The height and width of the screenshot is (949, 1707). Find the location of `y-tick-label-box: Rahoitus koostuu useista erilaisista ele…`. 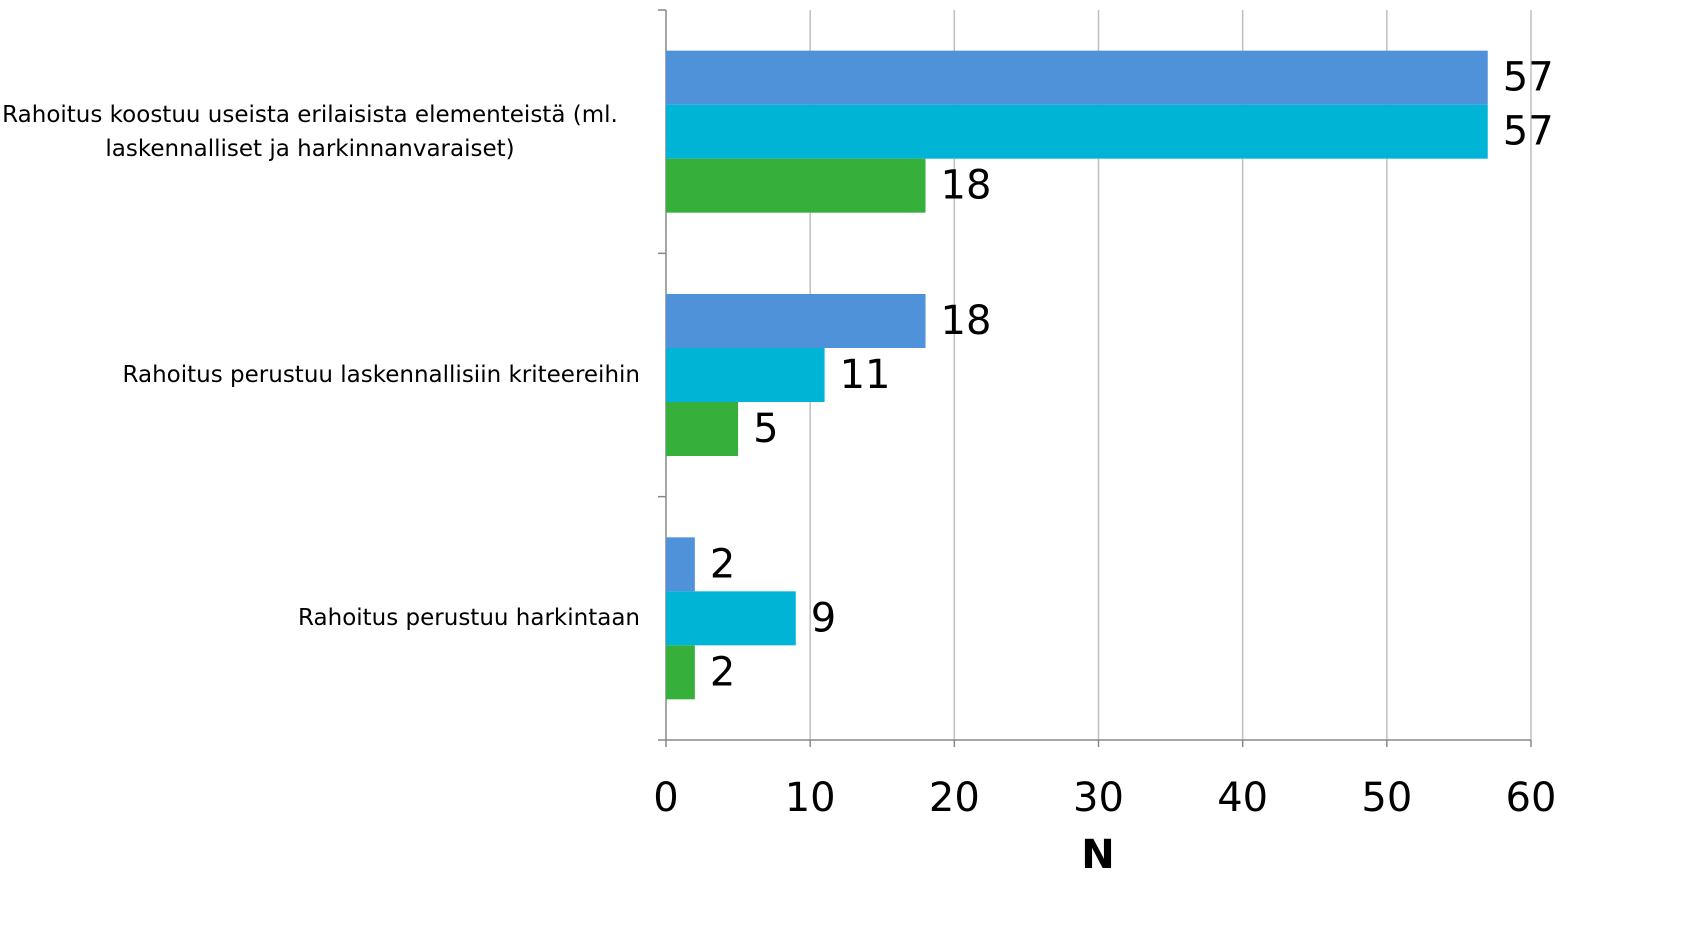

y-tick-label-box: Rahoitus koostuu useista erilaisista ele… is located at coordinates (320, 132).